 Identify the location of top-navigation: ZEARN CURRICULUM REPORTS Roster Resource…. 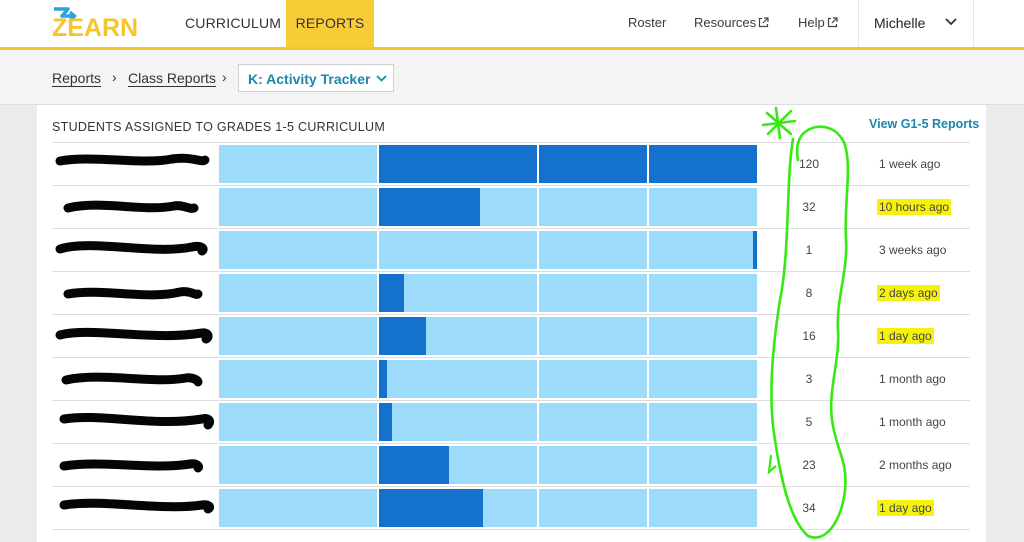
(512, 25).